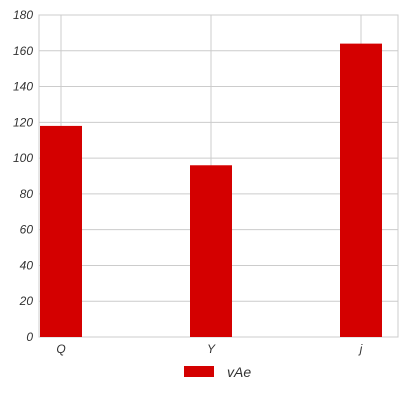 The width and height of the screenshot is (408, 408). I want to click on x-tick-label: Q, so click(60, 349).